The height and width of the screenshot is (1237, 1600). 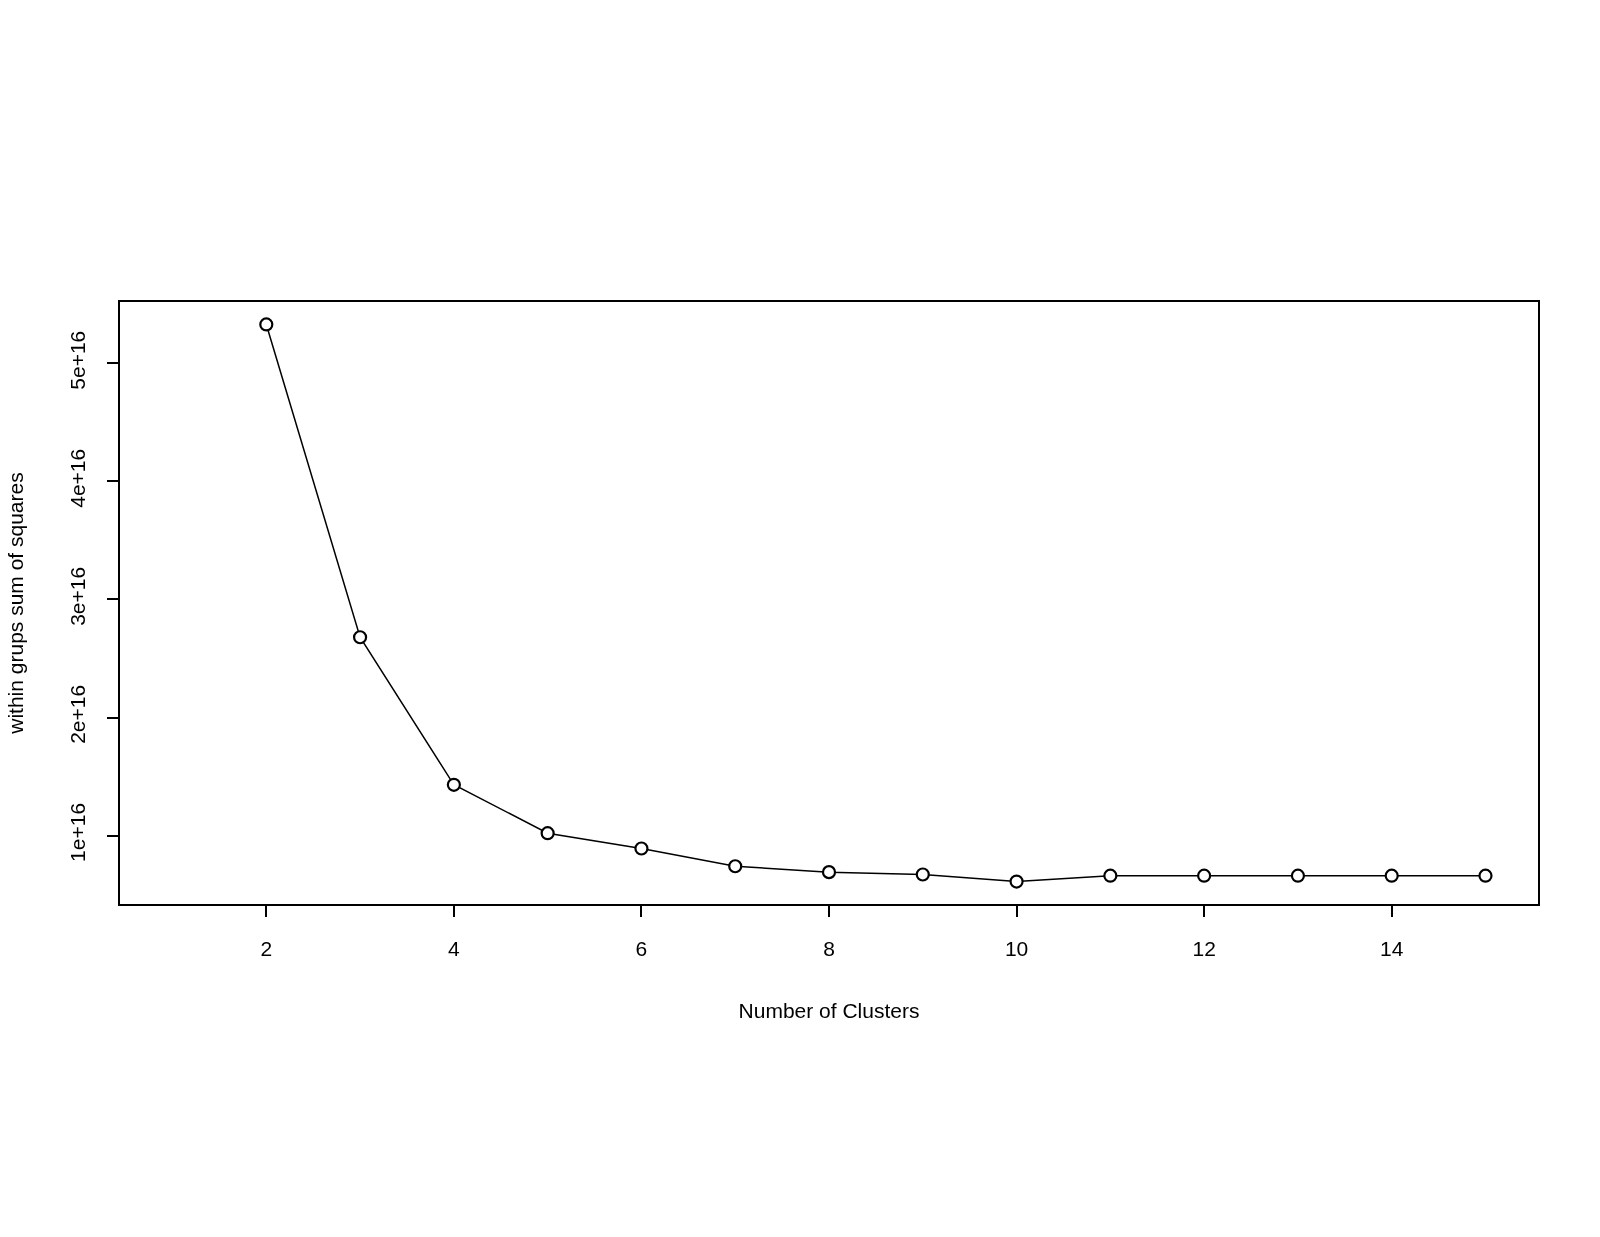 What do you see at coordinates (16, 603) in the screenshot?
I see `y-axis-title: within grups sum of squares` at bounding box center [16, 603].